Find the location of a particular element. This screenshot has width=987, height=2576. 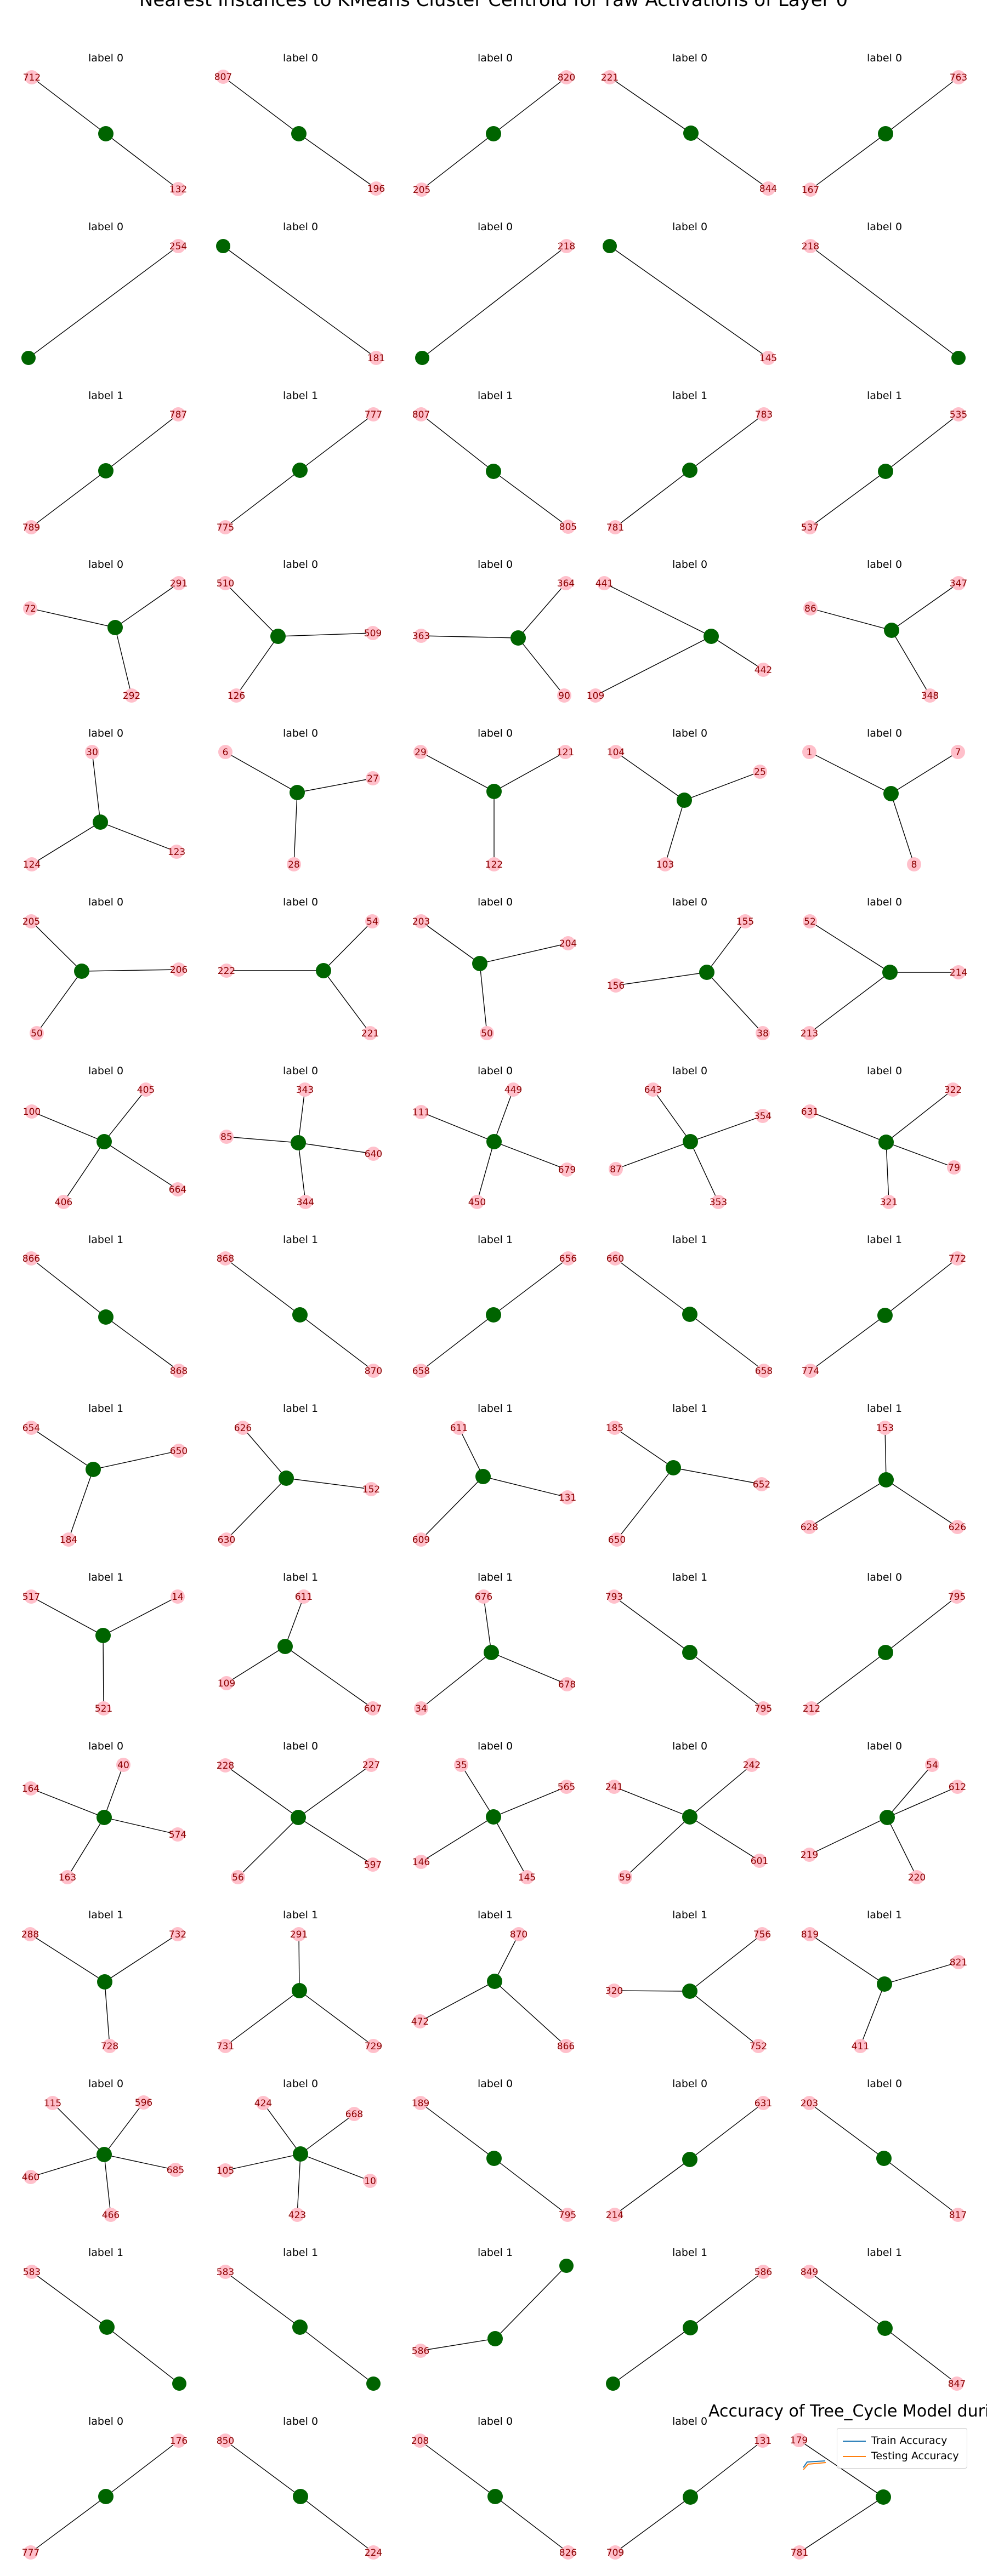

graph-panel: label 0221844 is located at coordinates (689, 124).